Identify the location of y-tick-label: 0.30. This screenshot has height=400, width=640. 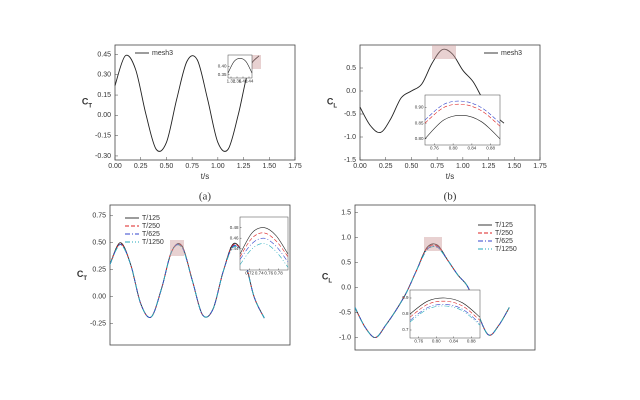
(104, 75).